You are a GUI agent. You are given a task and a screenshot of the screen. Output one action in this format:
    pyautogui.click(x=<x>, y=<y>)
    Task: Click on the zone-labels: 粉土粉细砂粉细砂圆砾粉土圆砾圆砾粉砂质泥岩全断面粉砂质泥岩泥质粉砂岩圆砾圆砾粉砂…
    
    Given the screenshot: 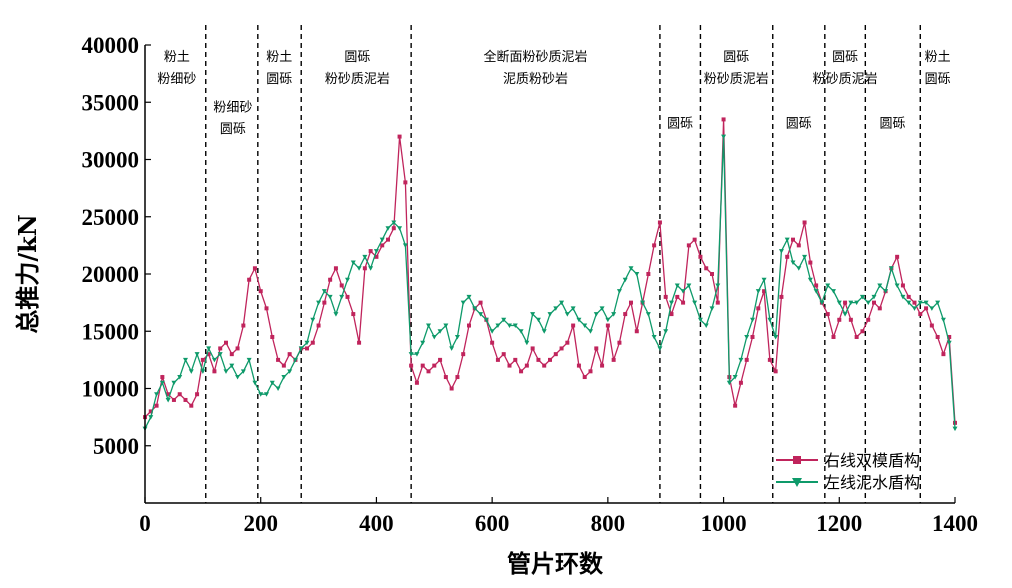 What is the action you would take?
    pyautogui.click(x=553, y=93)
    